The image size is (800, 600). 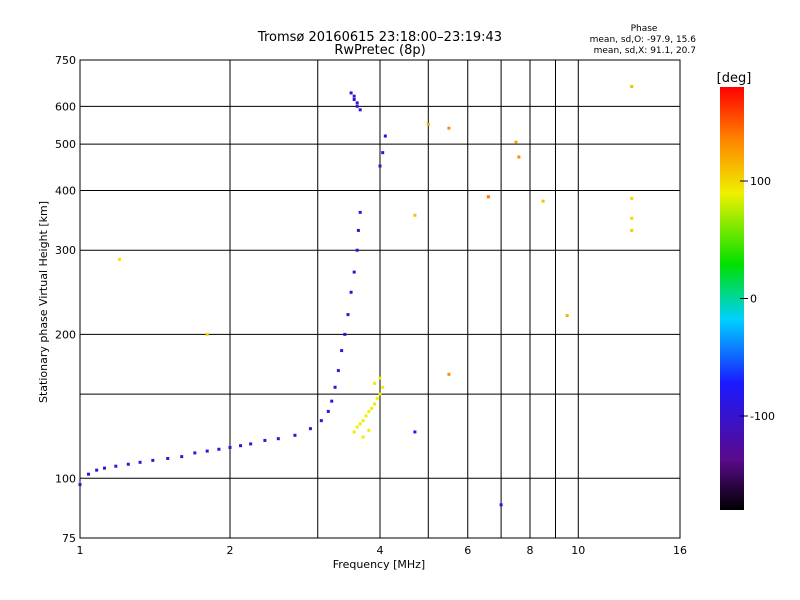 I want to click on colorbar-label: [deg], so click(x=734, y=78).